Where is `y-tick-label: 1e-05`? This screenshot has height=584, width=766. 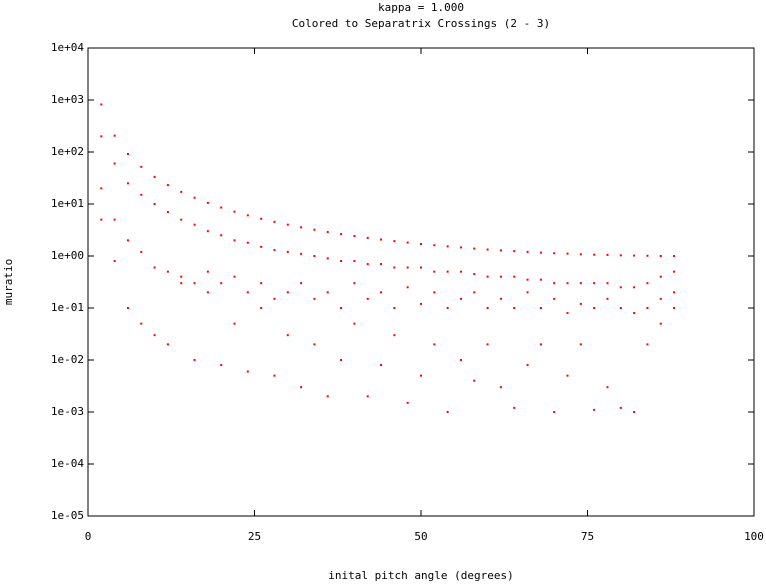
y-tick-label: 1e-05 is located at coordinates (67, 515).